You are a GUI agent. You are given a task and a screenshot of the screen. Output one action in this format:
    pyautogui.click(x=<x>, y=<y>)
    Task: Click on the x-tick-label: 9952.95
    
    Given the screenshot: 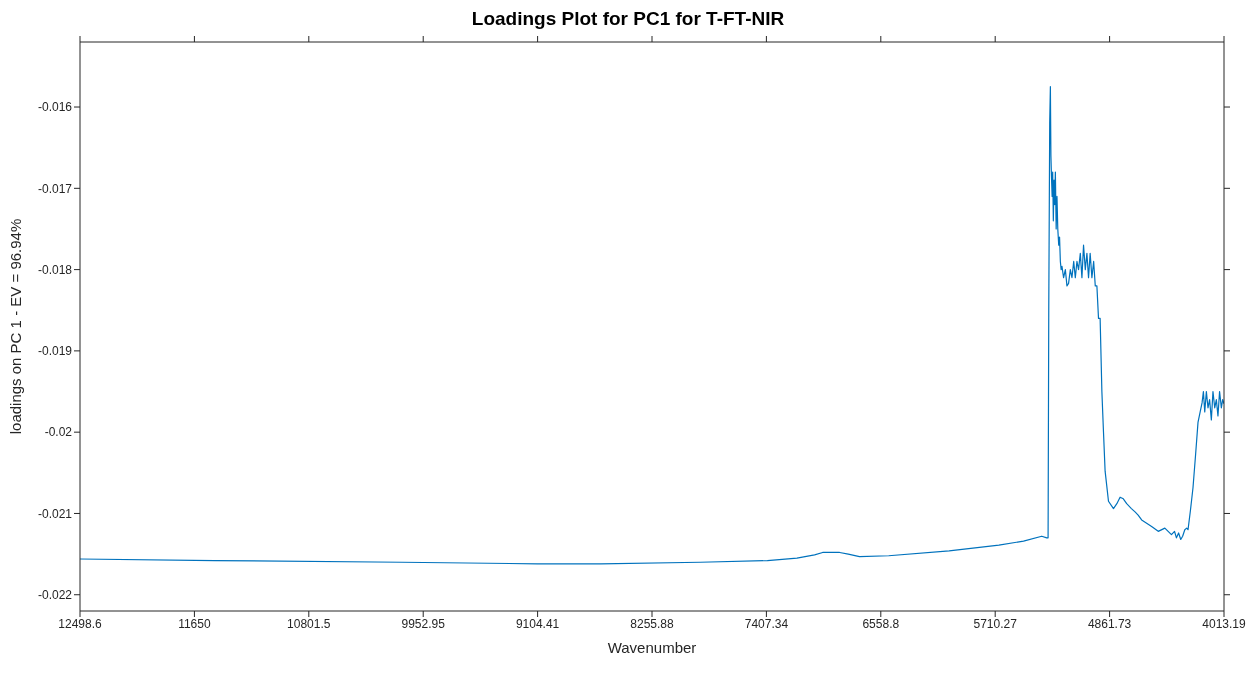 What is the action you would take?
    pyautogui.click(x=423, y=623)
    